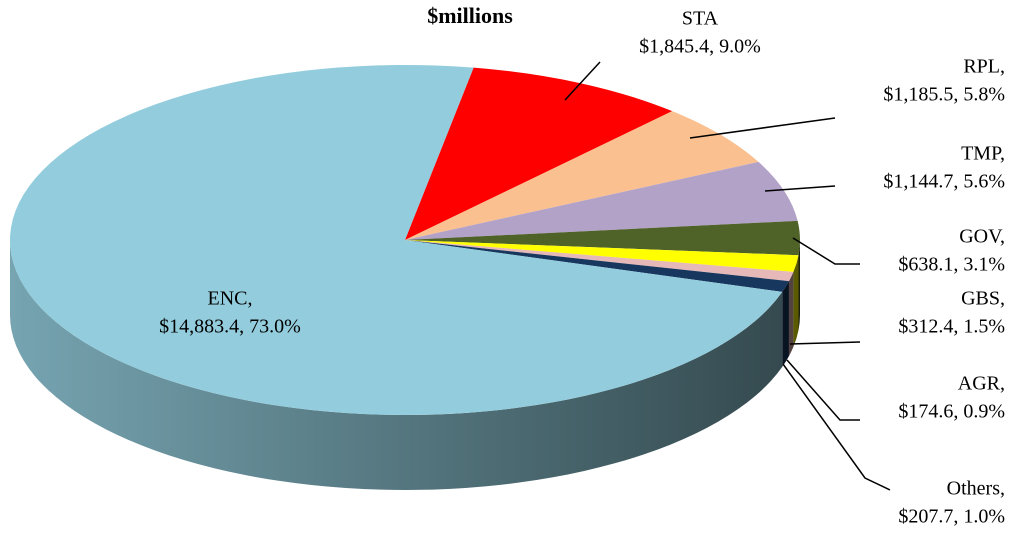 Image resolution: width=1013 pixels, height=538 pixels. What do you see at coordinates (951, 517) in the screenshot?
I see `value-label: $207.7, 1.0%` at bounding box center [951, 517].